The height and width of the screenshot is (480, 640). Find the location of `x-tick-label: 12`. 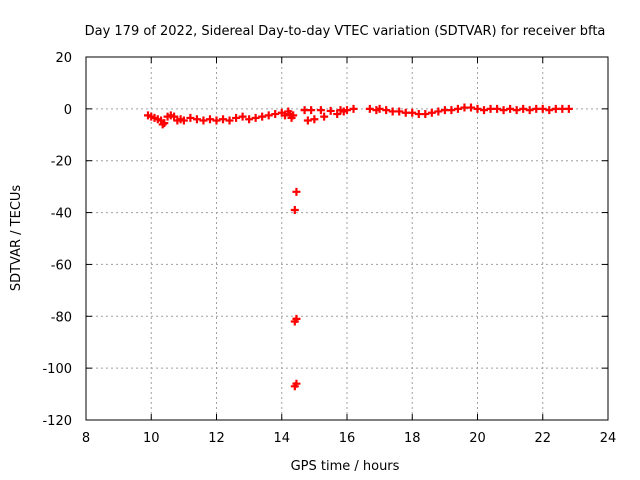

x-tick-label: 12 is located at coordinates (216, 438).